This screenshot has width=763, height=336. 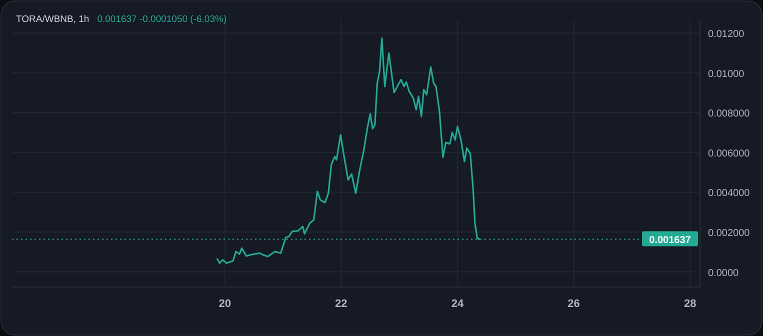 What do you see at coordinates (729, 154) in the screenshot?
I see `y-tick-label: 0.006000` at bounding box center [729, 154].